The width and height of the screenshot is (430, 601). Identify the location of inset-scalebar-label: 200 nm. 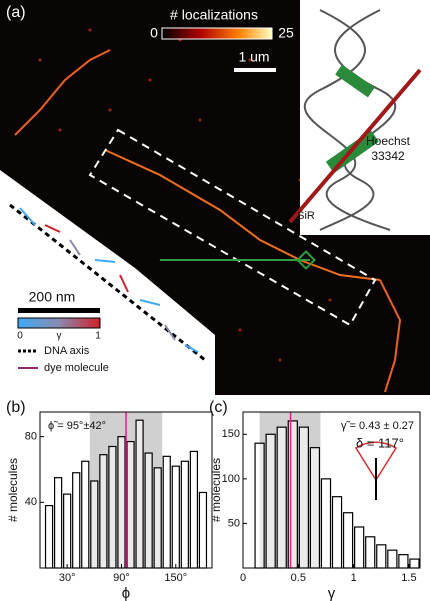
(52, 297).